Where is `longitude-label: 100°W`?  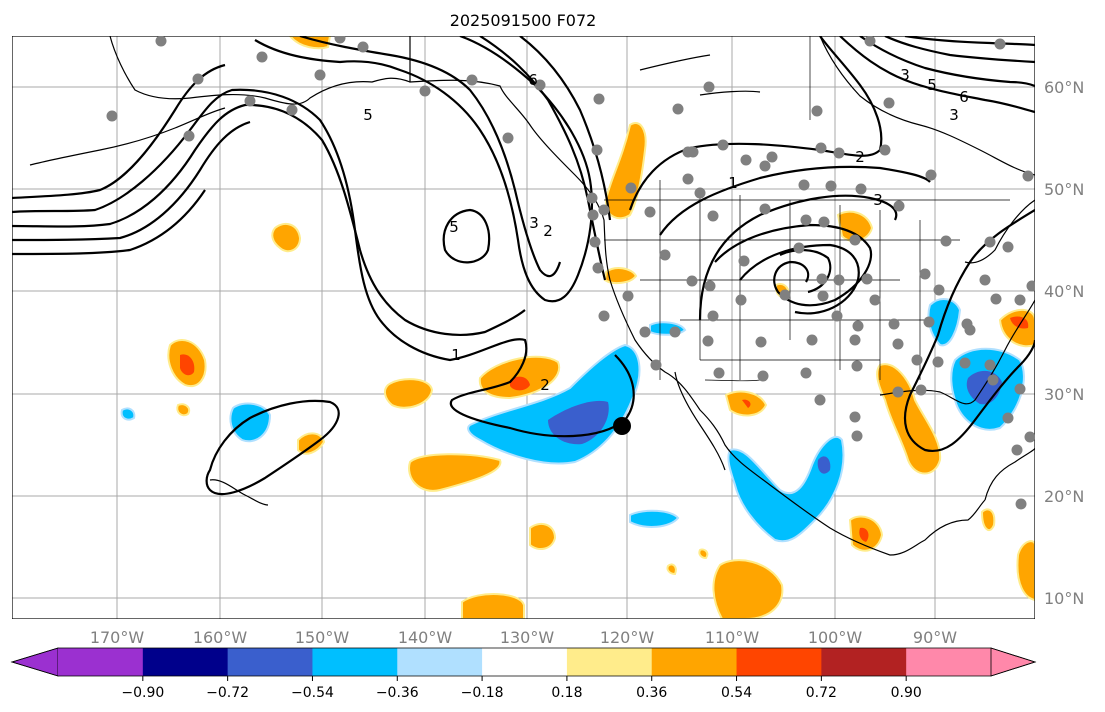 longitude-label: 100°W is located at coordinates (835, 637).